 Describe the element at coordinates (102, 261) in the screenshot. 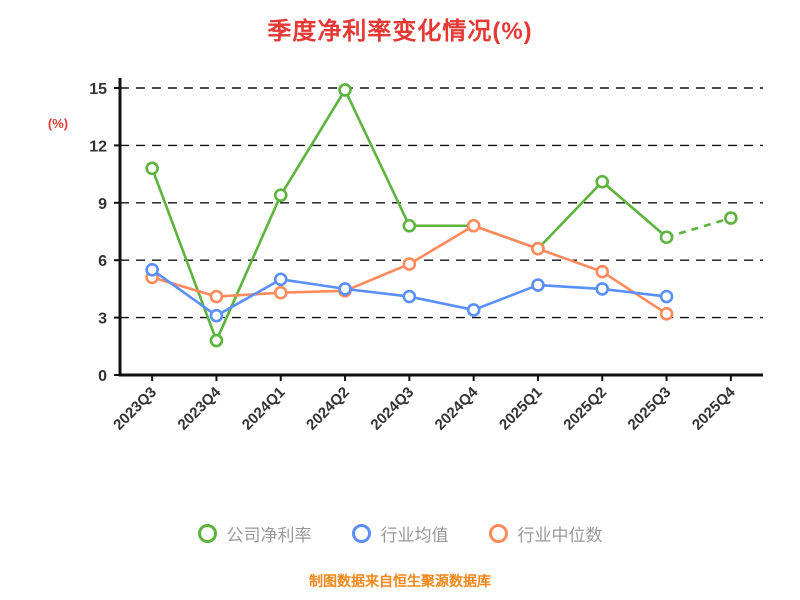

I see `y-tick-label: 6` at that location.